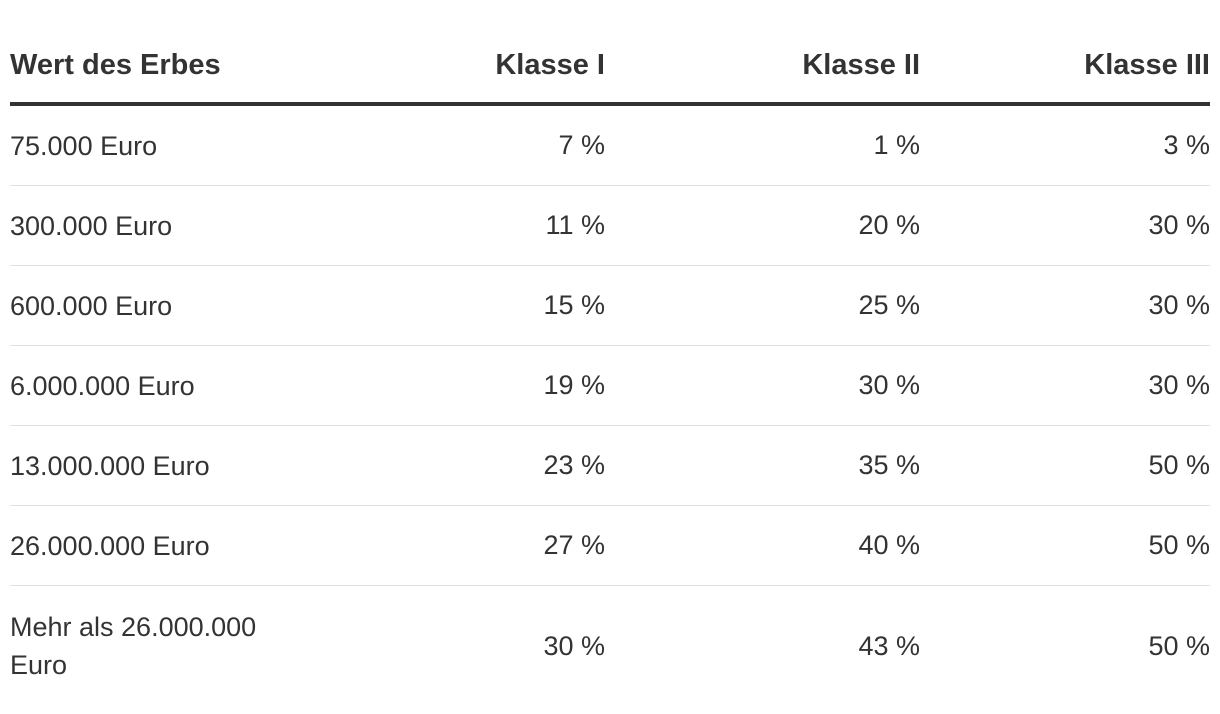  I want to click on cell-wert: 75.000 Euro, so click(160, 145).